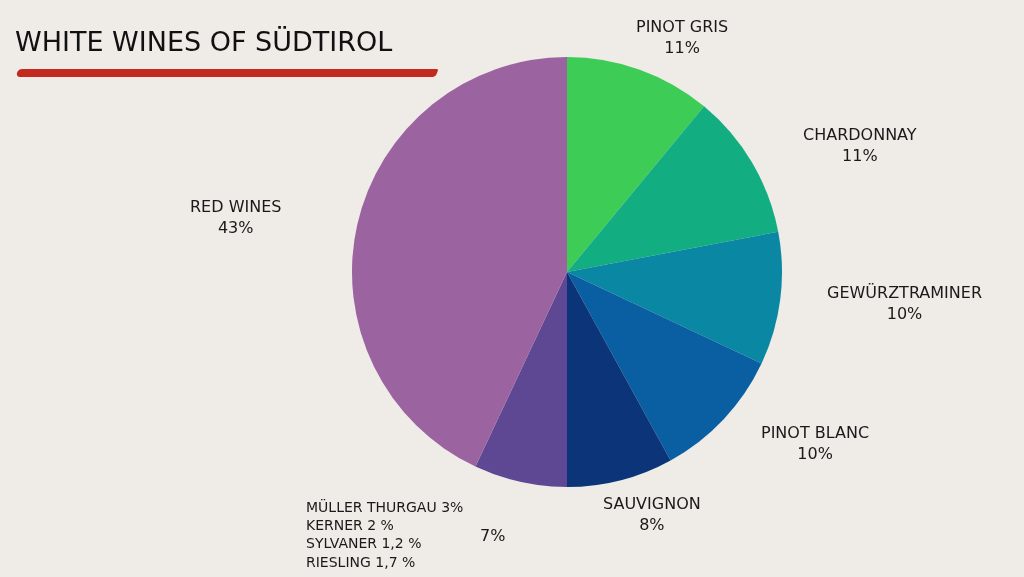 Image resolution: width=1024 pixels, height=577 pixels. Describe the element at coordinates (385, 534) in the screenshot. I see `slice-label: MÜLLER THURGAU 3% KERNER 2 % SYLVANER 1,2 % RIESLING 1,7 %` at that location.